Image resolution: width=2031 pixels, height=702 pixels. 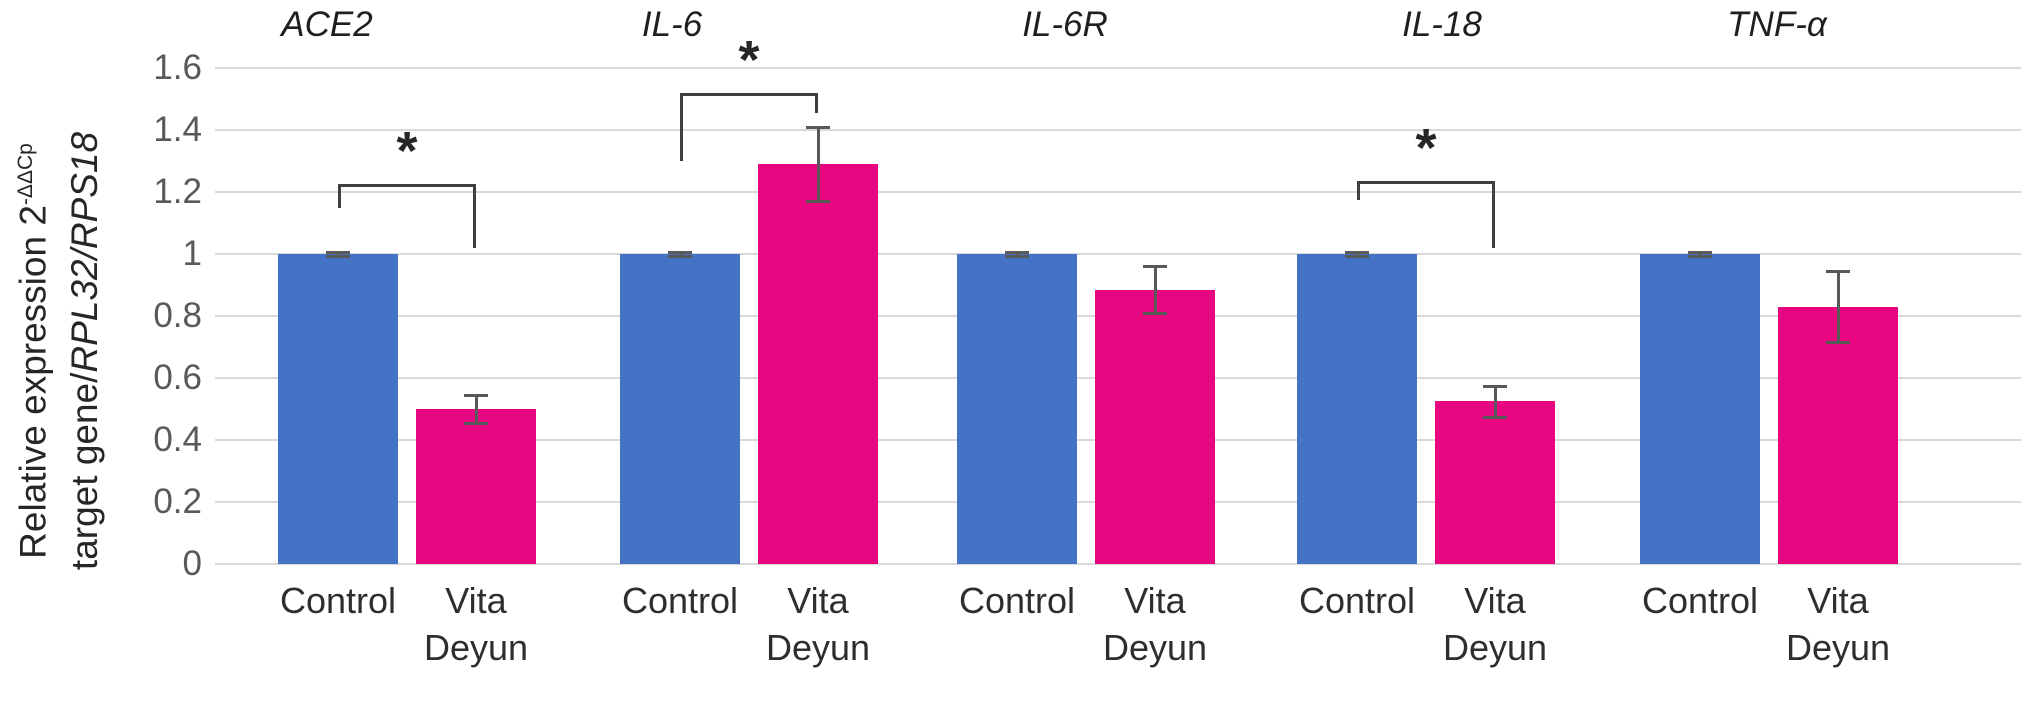 I want to click on y-axis-title-superscript: -ΔΔCp, so click(x=25, y=174).